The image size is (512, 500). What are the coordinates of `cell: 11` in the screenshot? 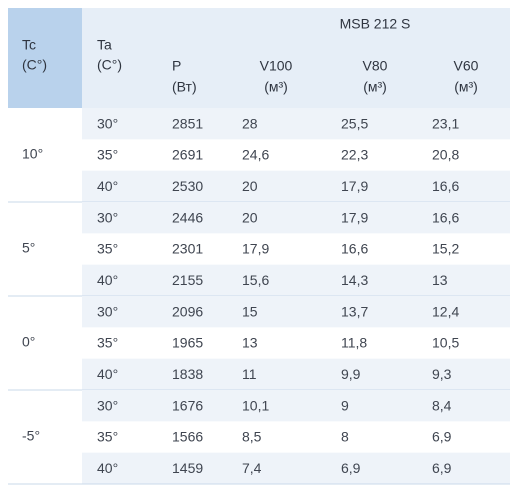 It's located at (249, 374).